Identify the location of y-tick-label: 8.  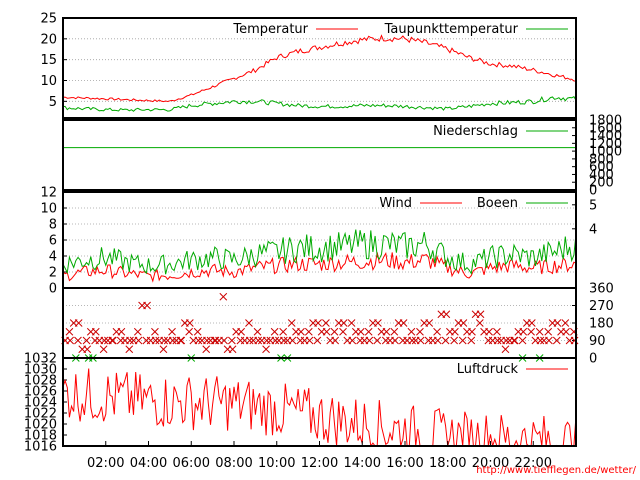
(53, 225).